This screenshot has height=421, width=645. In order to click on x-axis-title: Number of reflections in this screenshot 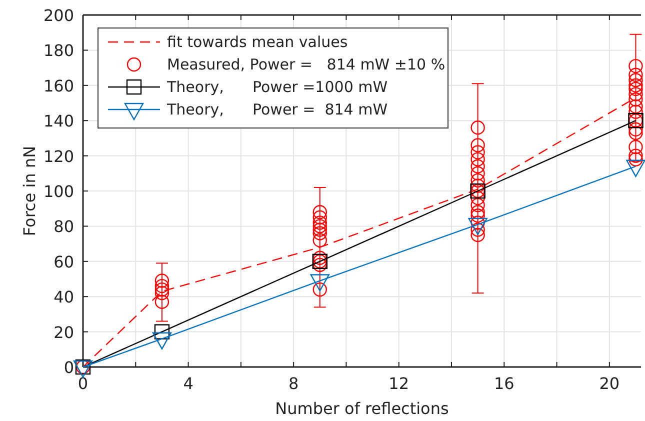, I will do `click(362, 408)`.